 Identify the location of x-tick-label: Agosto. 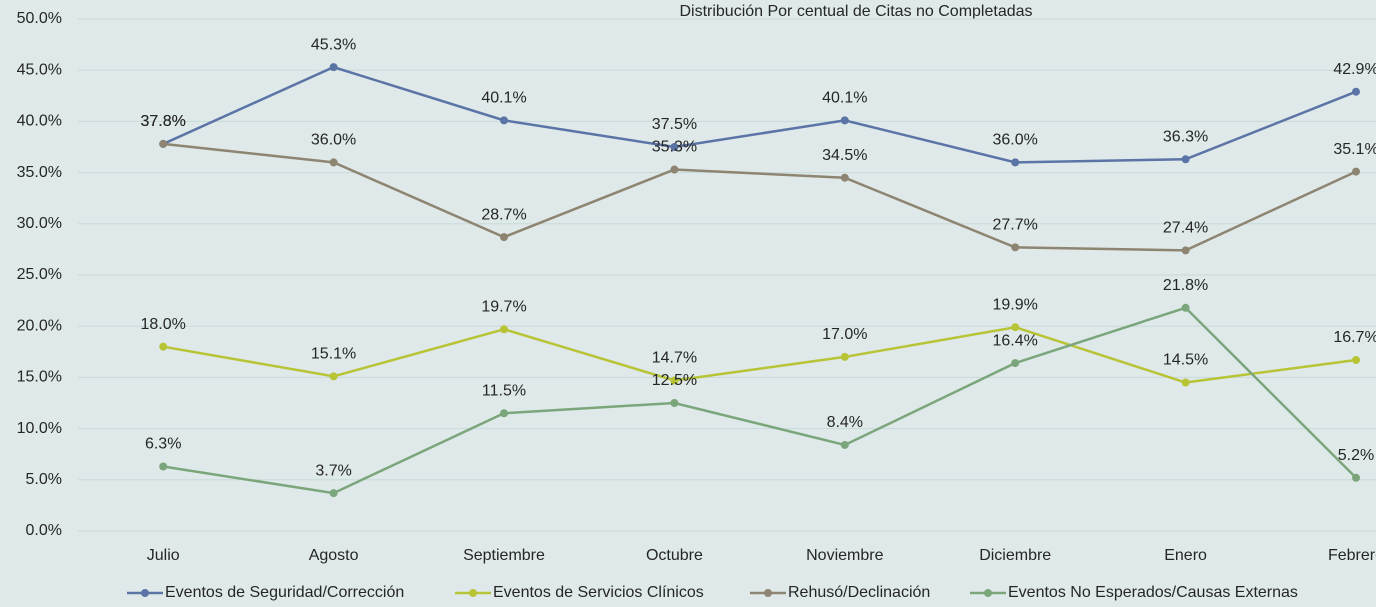
(334, 555).